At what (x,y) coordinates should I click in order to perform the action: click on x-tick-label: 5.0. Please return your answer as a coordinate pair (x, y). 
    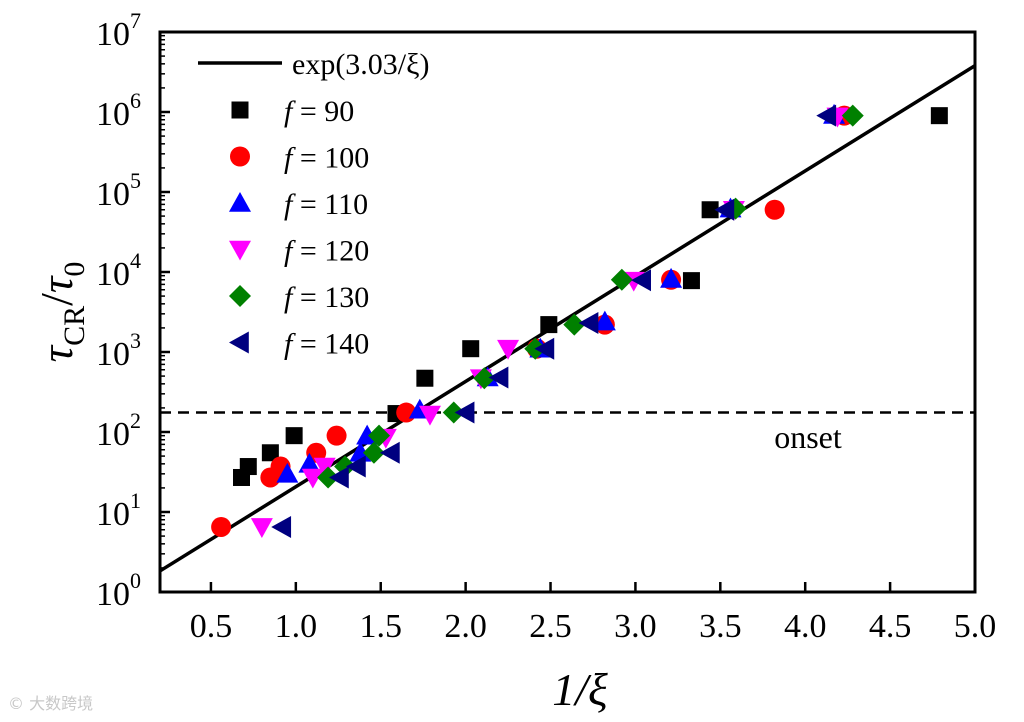
    Looking at the image, I should click on (975, 626).